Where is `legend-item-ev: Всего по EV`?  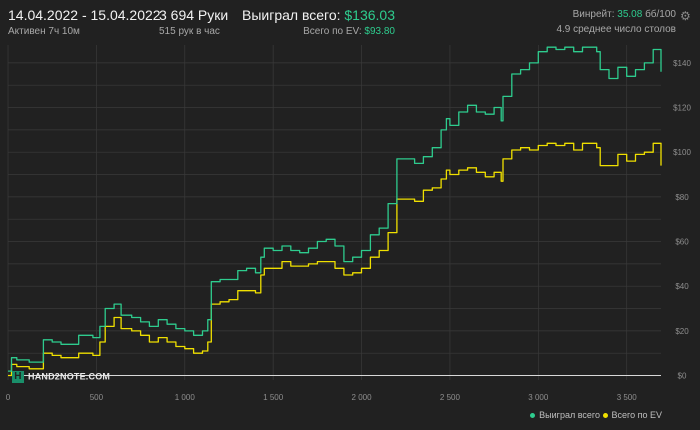 legend-item-ev: Всего по EV is located at coordinates (632, 415).